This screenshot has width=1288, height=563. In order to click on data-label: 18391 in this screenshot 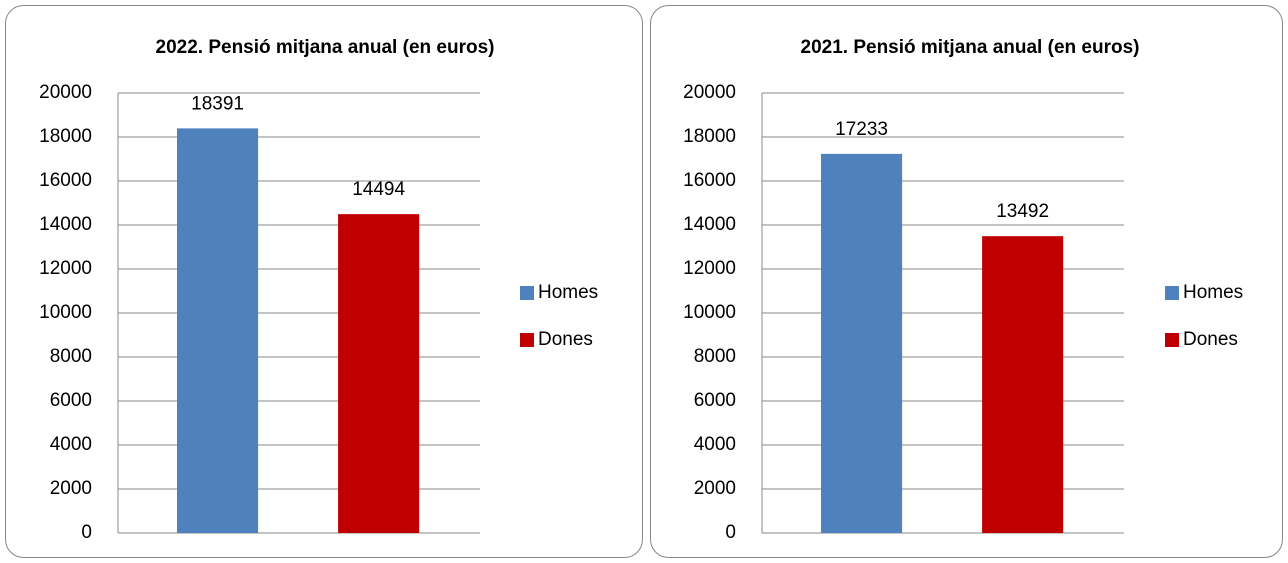, I will do `click(217, 103)`.